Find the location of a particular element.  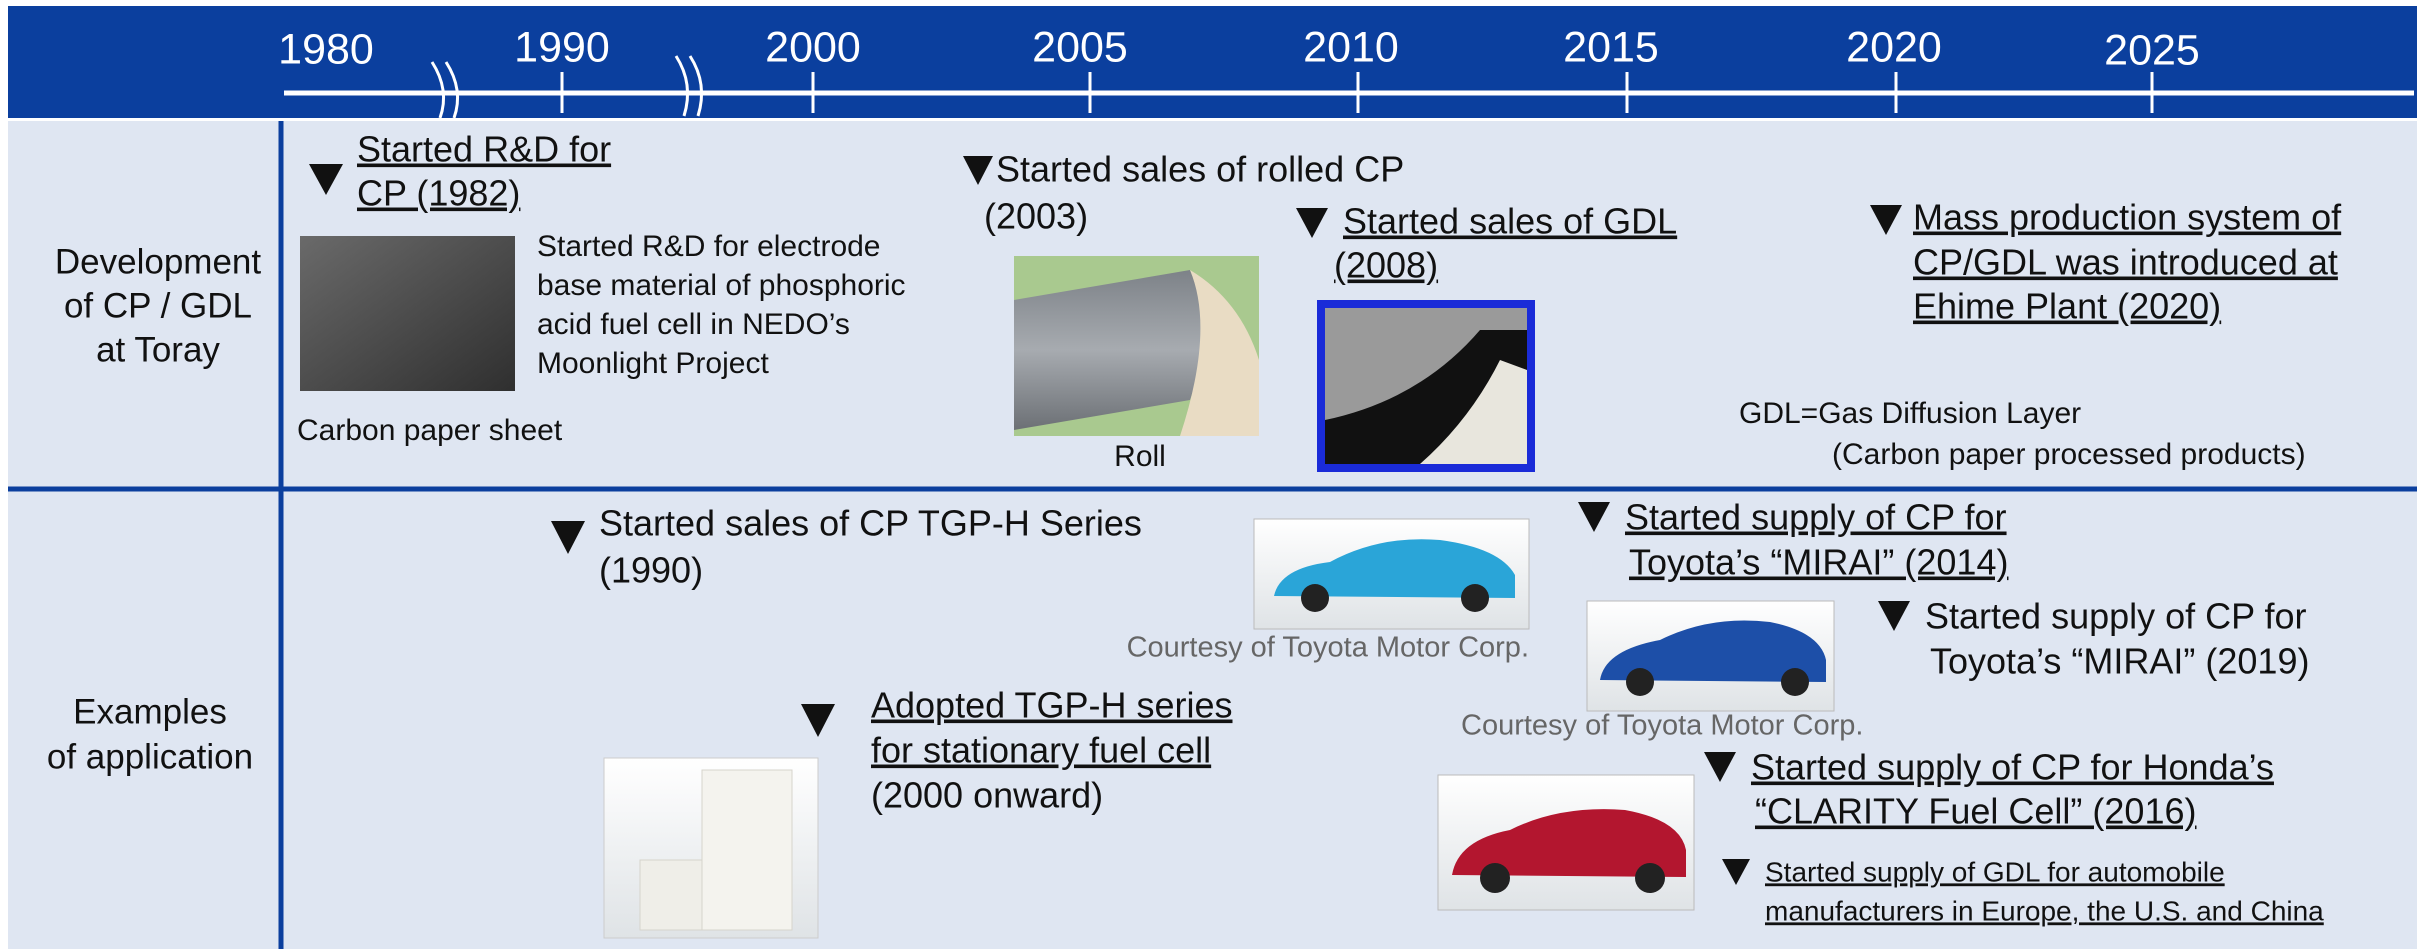

event-text: Moonlight Project is located at coordinates (653, 363).